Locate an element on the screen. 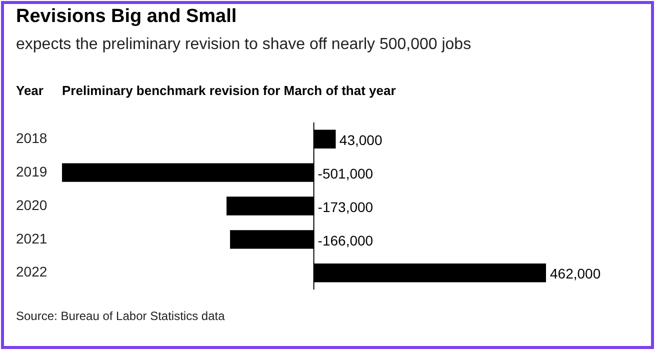  y-axis-title: Year is located at coordinates (30, 90).